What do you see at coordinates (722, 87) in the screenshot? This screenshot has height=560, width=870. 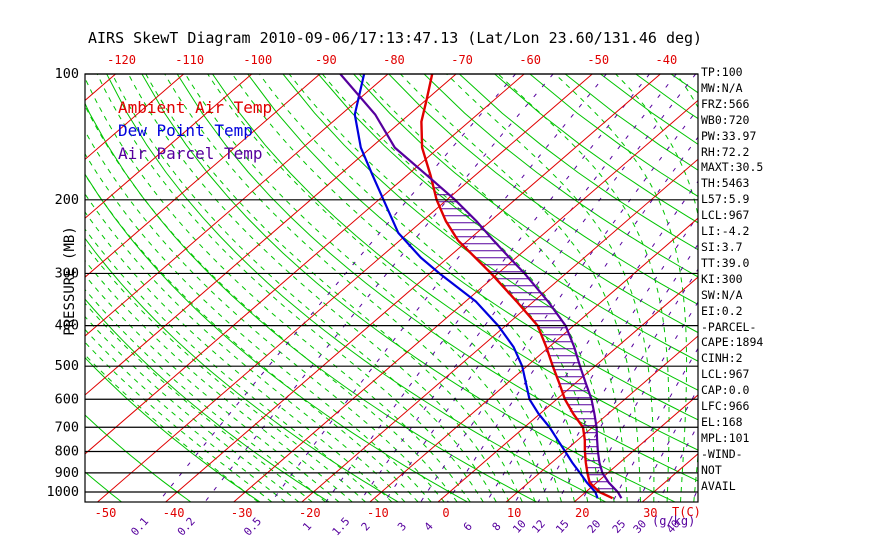 I see `stat-line: MW:N/A` at bounding box center [722, 87].